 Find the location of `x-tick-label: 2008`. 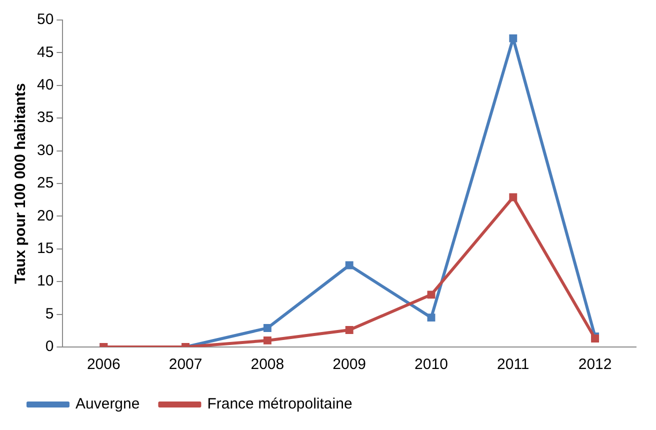

x-tick-label: 2008 is located at coordinates (267, 365).